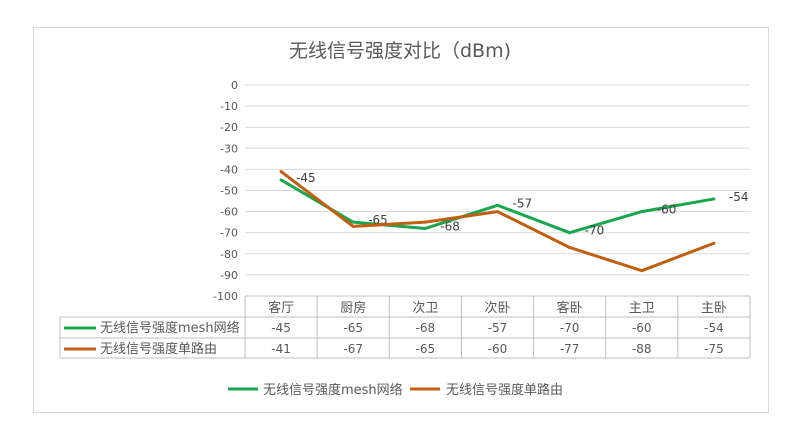  Describe the element at coordinates (595, 231) in the screenshot. I see `data-label: -70` at that location.